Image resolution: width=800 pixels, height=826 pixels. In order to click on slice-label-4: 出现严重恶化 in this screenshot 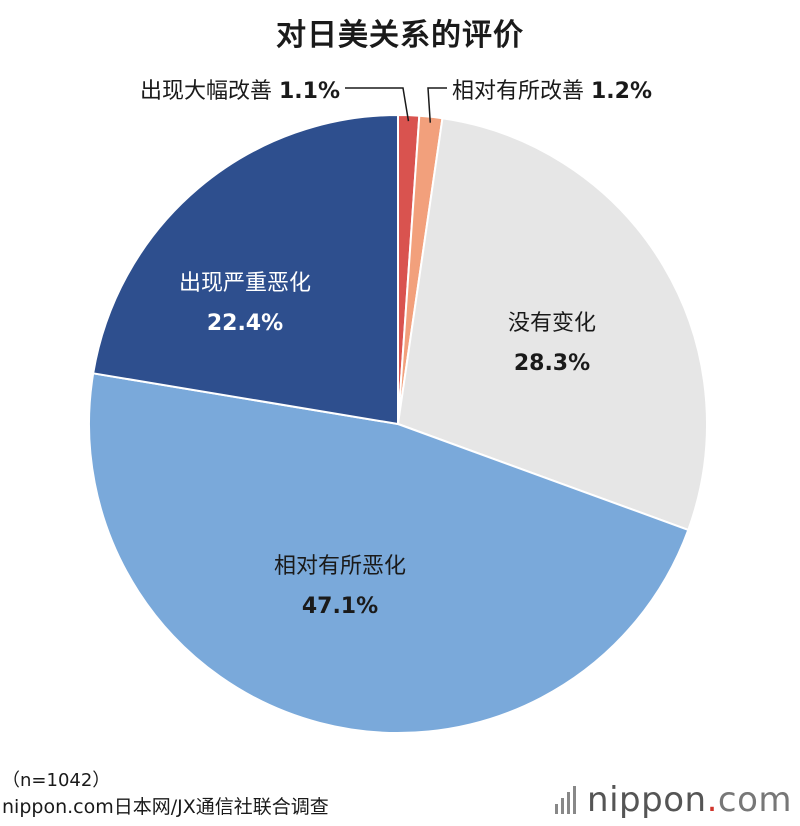, I will do `click(245, 283)`.